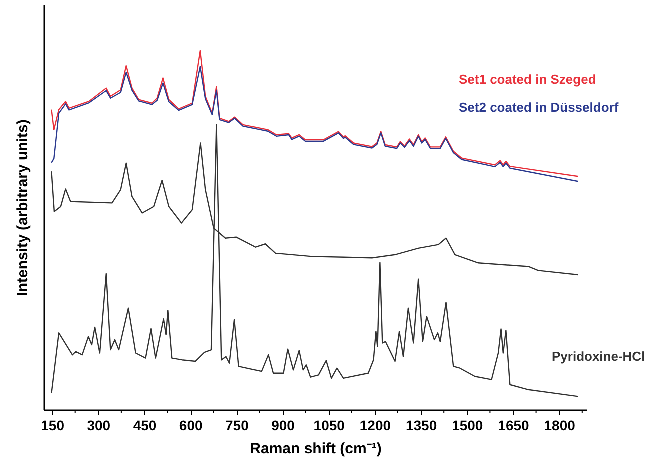 This screenshot has height=474, width=666. I want to click on x-tick-label: 600, so click(191, 426).